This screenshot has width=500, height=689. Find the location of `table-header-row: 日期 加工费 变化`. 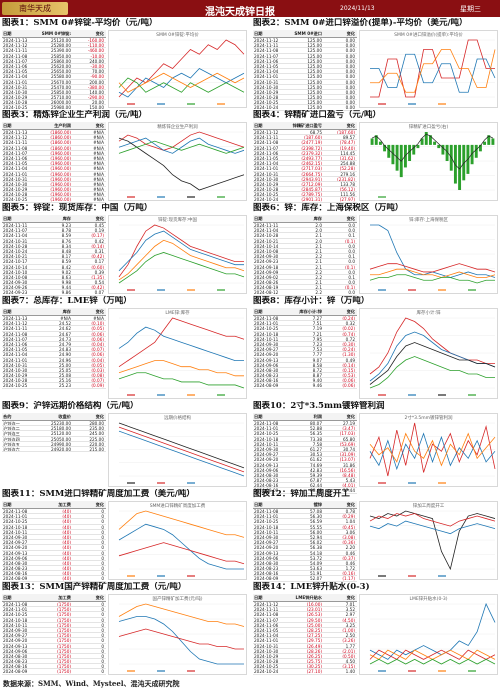

table-header-row: 日期 加工费 变化 is located at coordinates (54, 598).